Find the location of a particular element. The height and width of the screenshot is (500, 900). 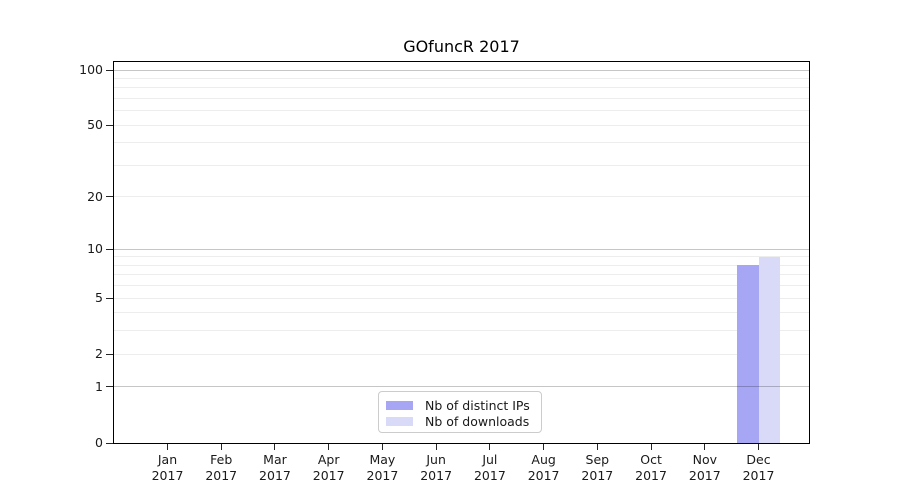

x-tick-month: Oct is located at coordinates (651, 459).